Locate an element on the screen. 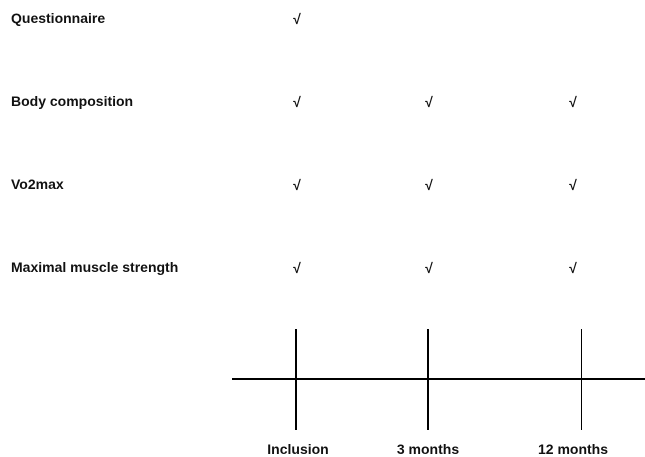 The width and height of the screenshot is (645, 457). timepoint-label-3-months: 3 months is located at coordinates (428, 449).